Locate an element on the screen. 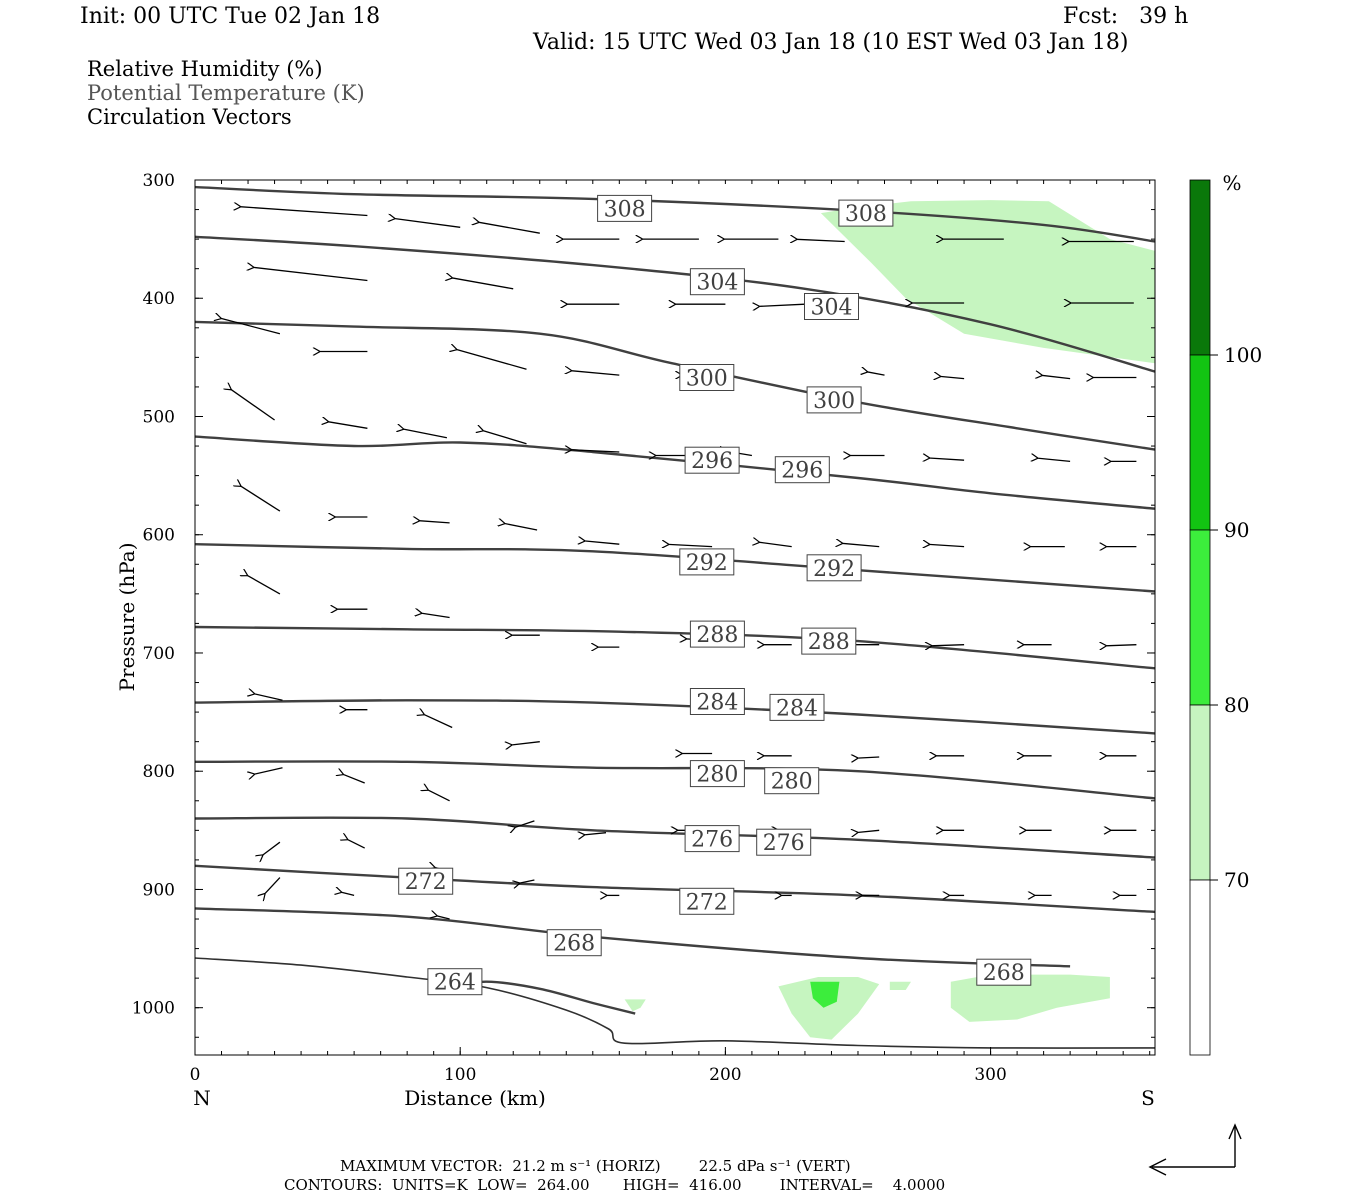 The width and height of the screenshot is (1350, 1200). x-tick-label: 100 is located at coordinates (460, 1075).